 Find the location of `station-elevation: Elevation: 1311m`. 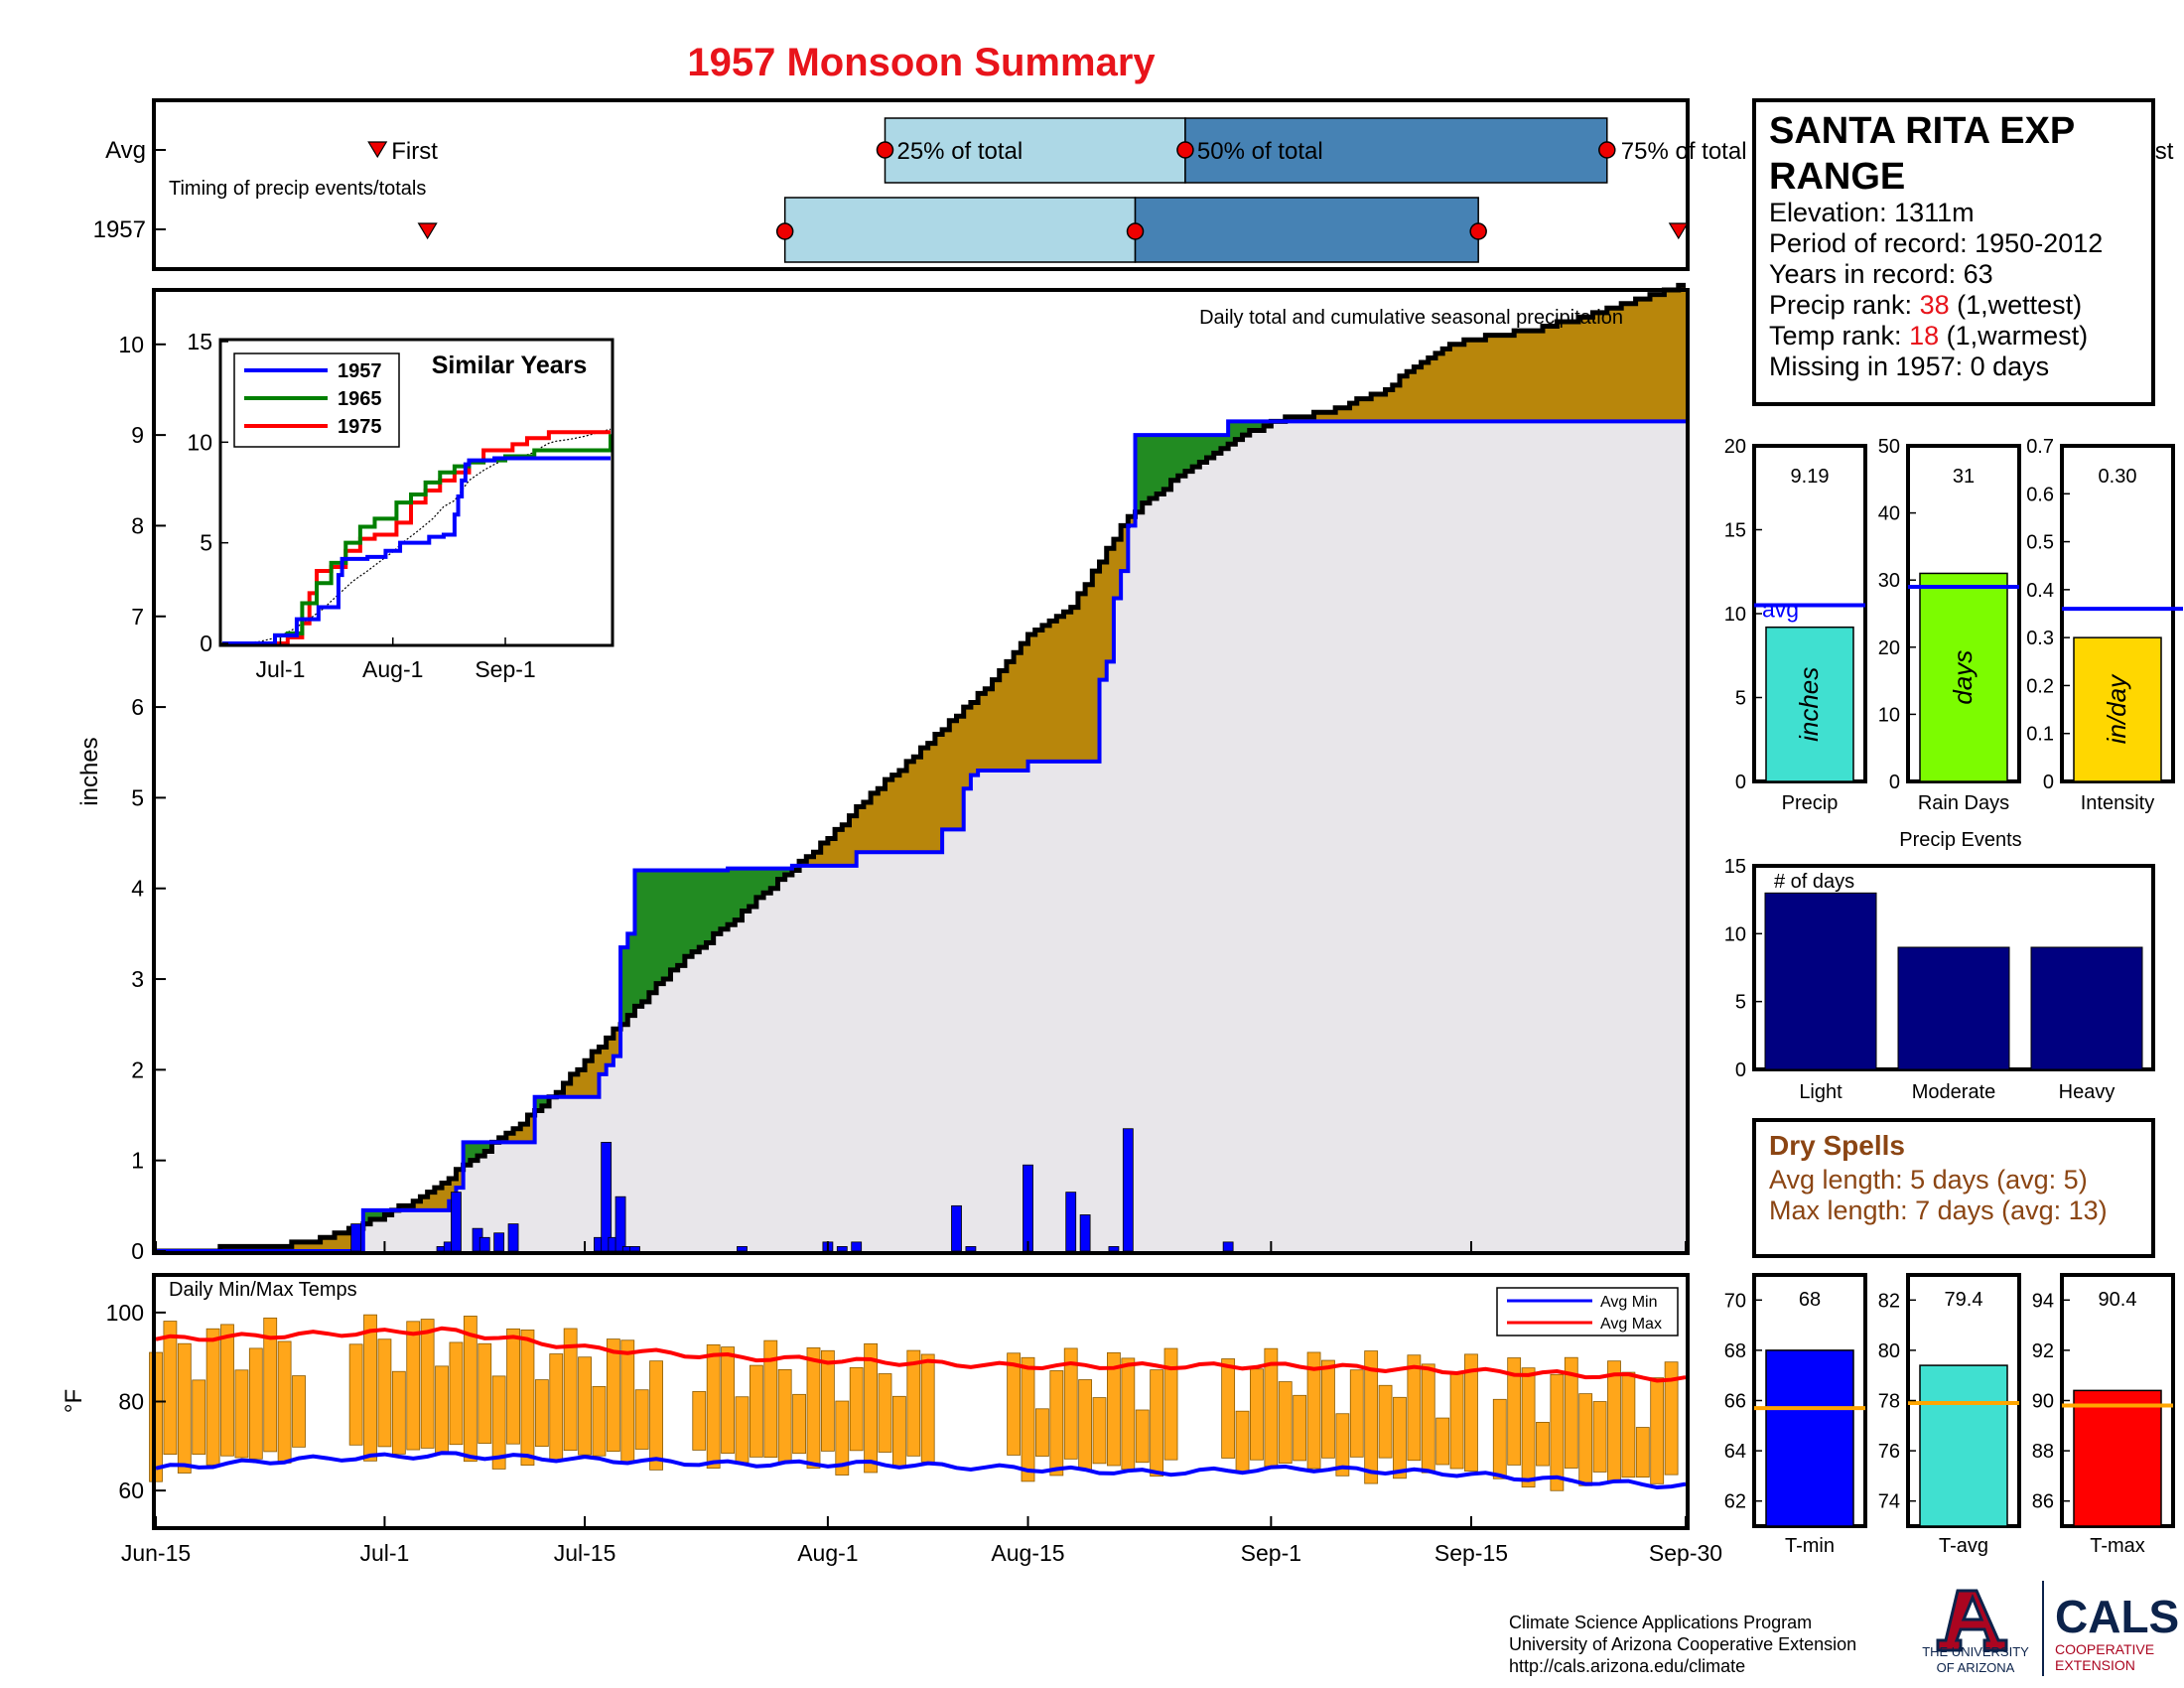

station-elevation: Elevation: 1311m is located at coordinates (1872, 212).